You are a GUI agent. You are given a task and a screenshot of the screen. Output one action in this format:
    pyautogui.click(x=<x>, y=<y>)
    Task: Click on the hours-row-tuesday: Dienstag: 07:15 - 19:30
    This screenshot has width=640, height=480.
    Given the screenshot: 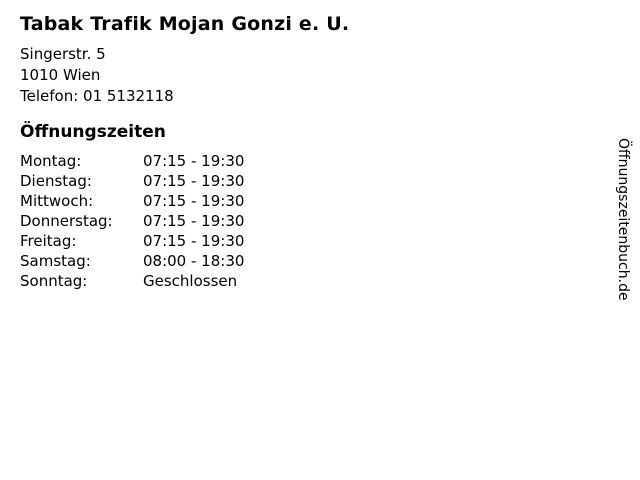 What is the action you would take?
    pyautogui.click(x=184, y=181)
    